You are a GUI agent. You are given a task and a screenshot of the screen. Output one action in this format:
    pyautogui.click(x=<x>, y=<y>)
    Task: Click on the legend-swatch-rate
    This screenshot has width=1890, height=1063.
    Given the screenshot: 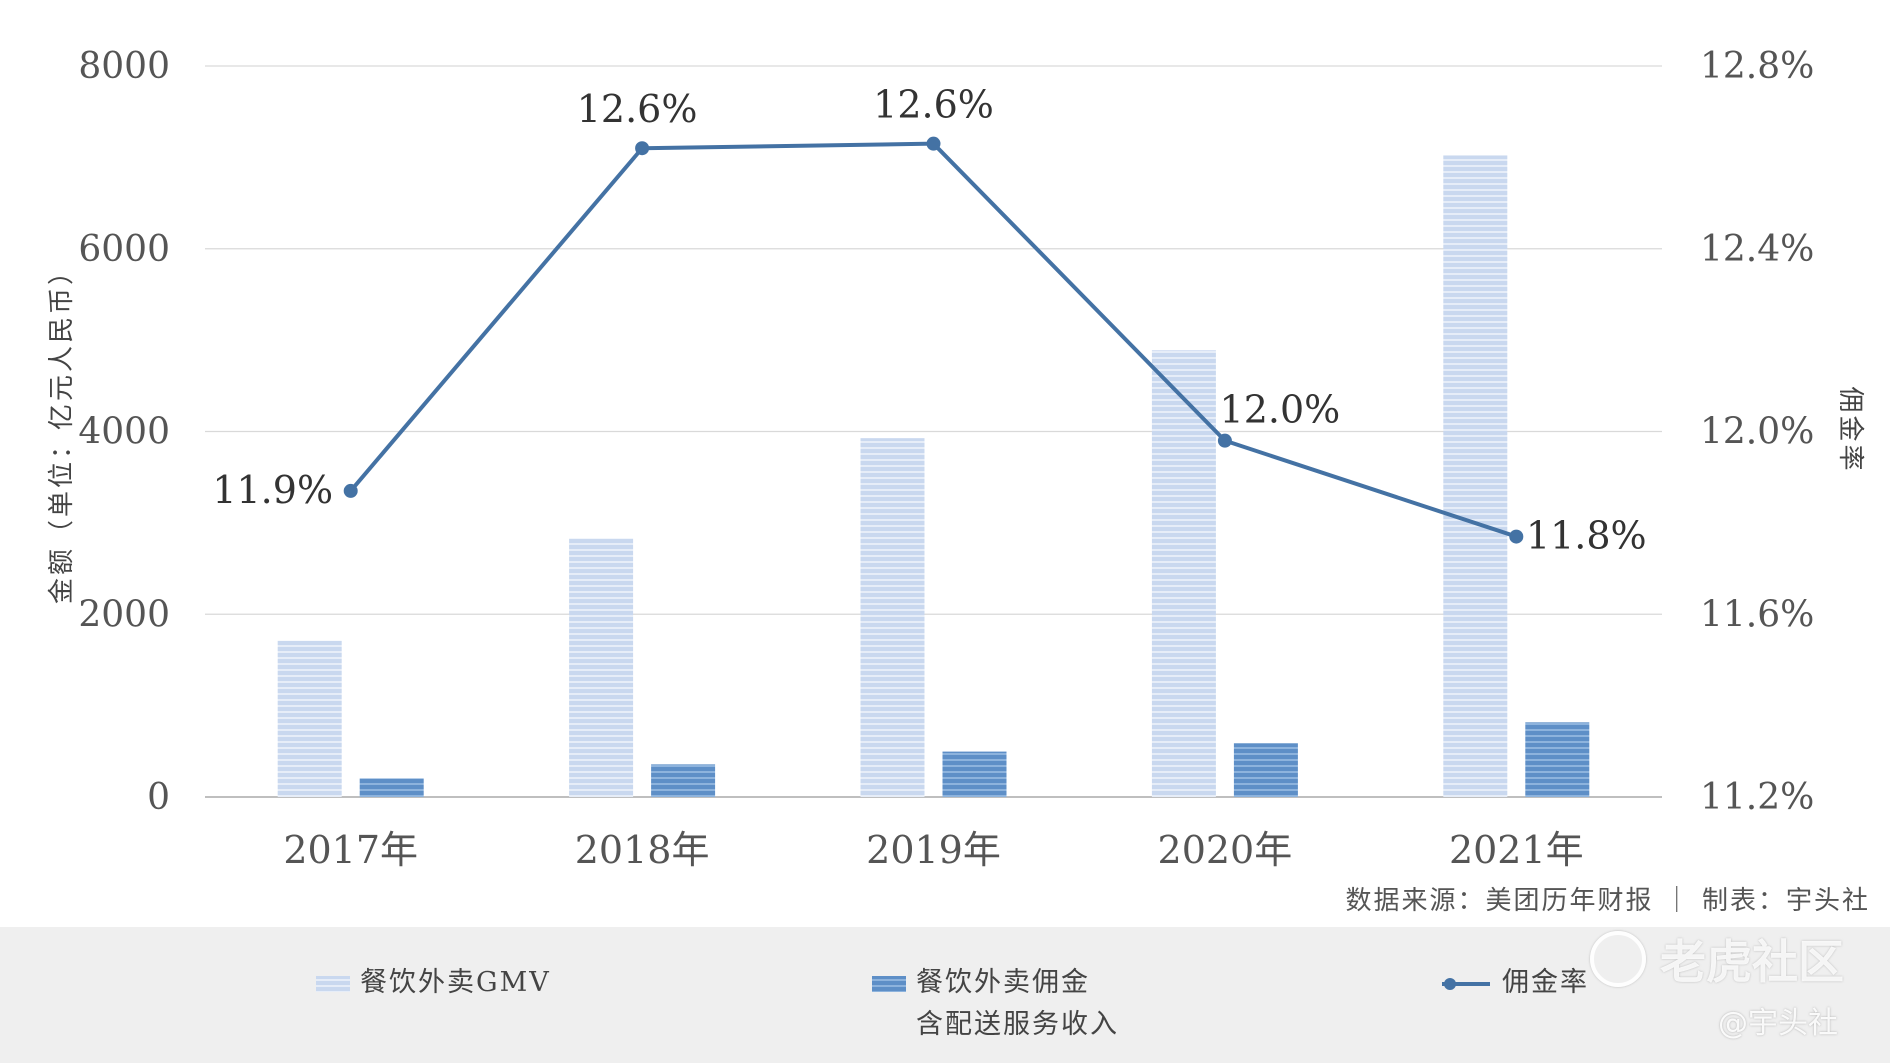 What is the action you would take?
    pyautogui.click(x=1466, y=984)
    